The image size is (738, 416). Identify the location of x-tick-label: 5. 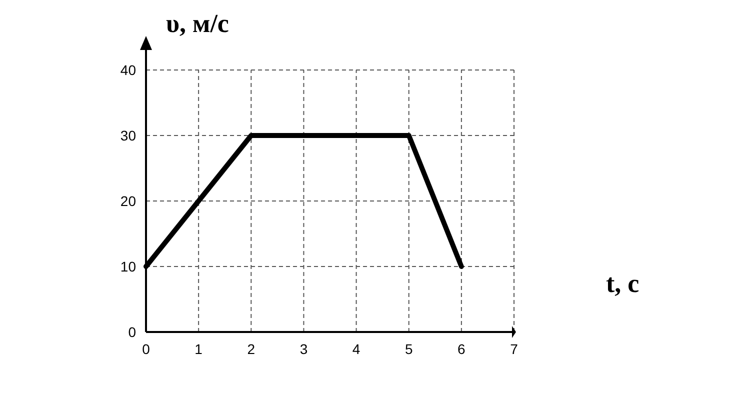
(408, 349).